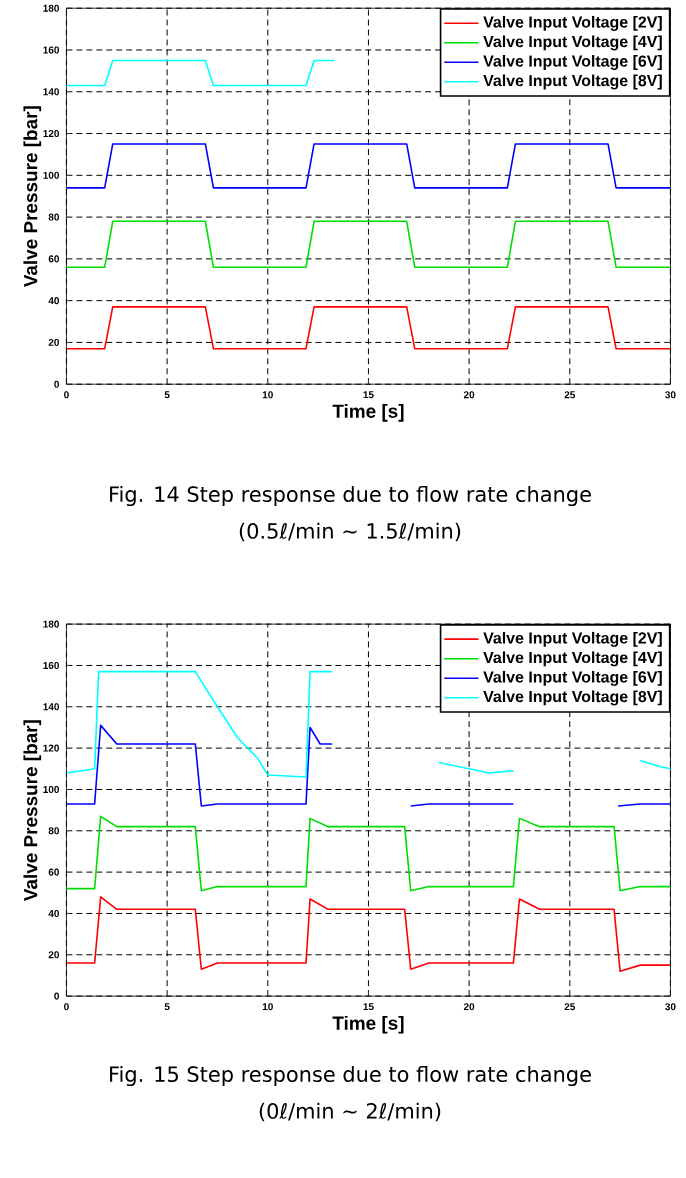  I want to click on caption: Fig. 15 Step response due to flow rate change, so click(350, 1076).